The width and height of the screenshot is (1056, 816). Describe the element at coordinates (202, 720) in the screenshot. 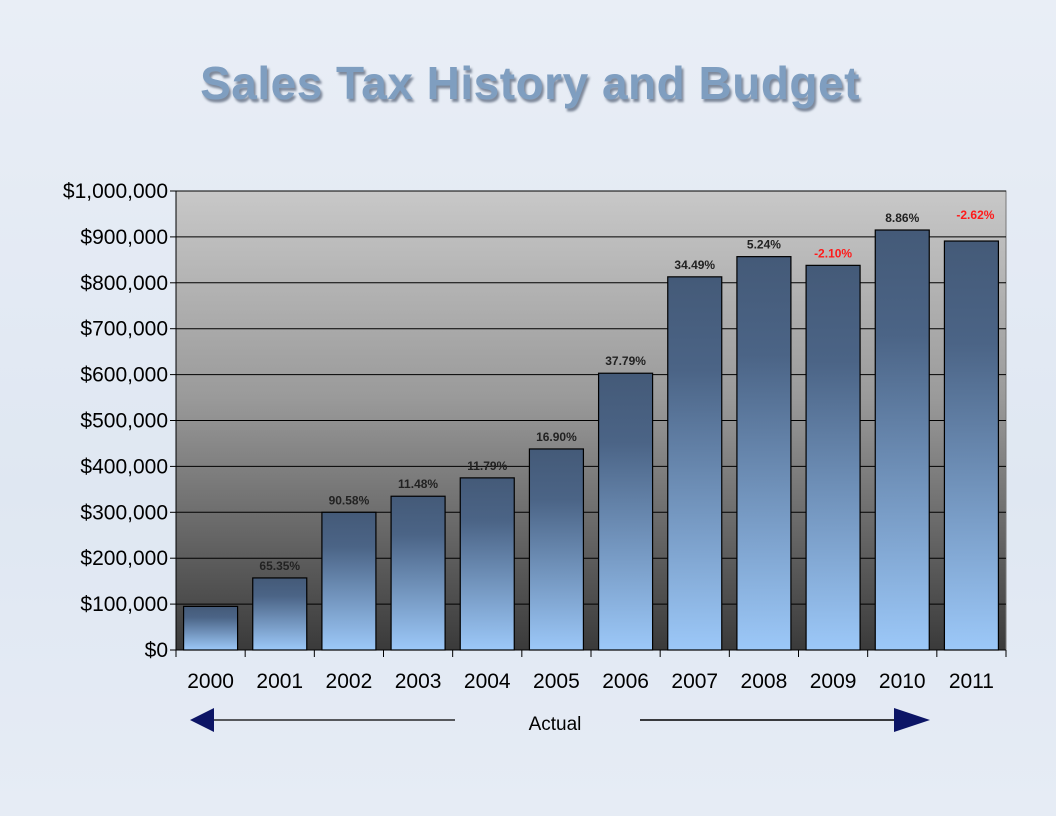

I see `left-arrow-head` at that location.